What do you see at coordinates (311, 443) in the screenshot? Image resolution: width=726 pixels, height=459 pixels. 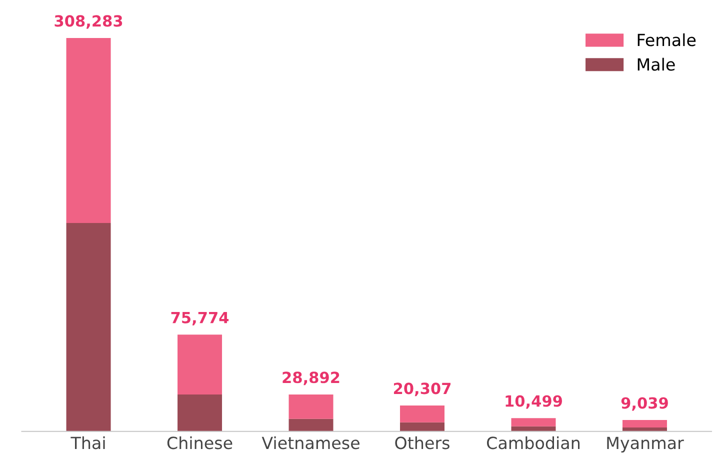 I see `x-tick-label: Vietnamese` at bounding box center [311, 443].